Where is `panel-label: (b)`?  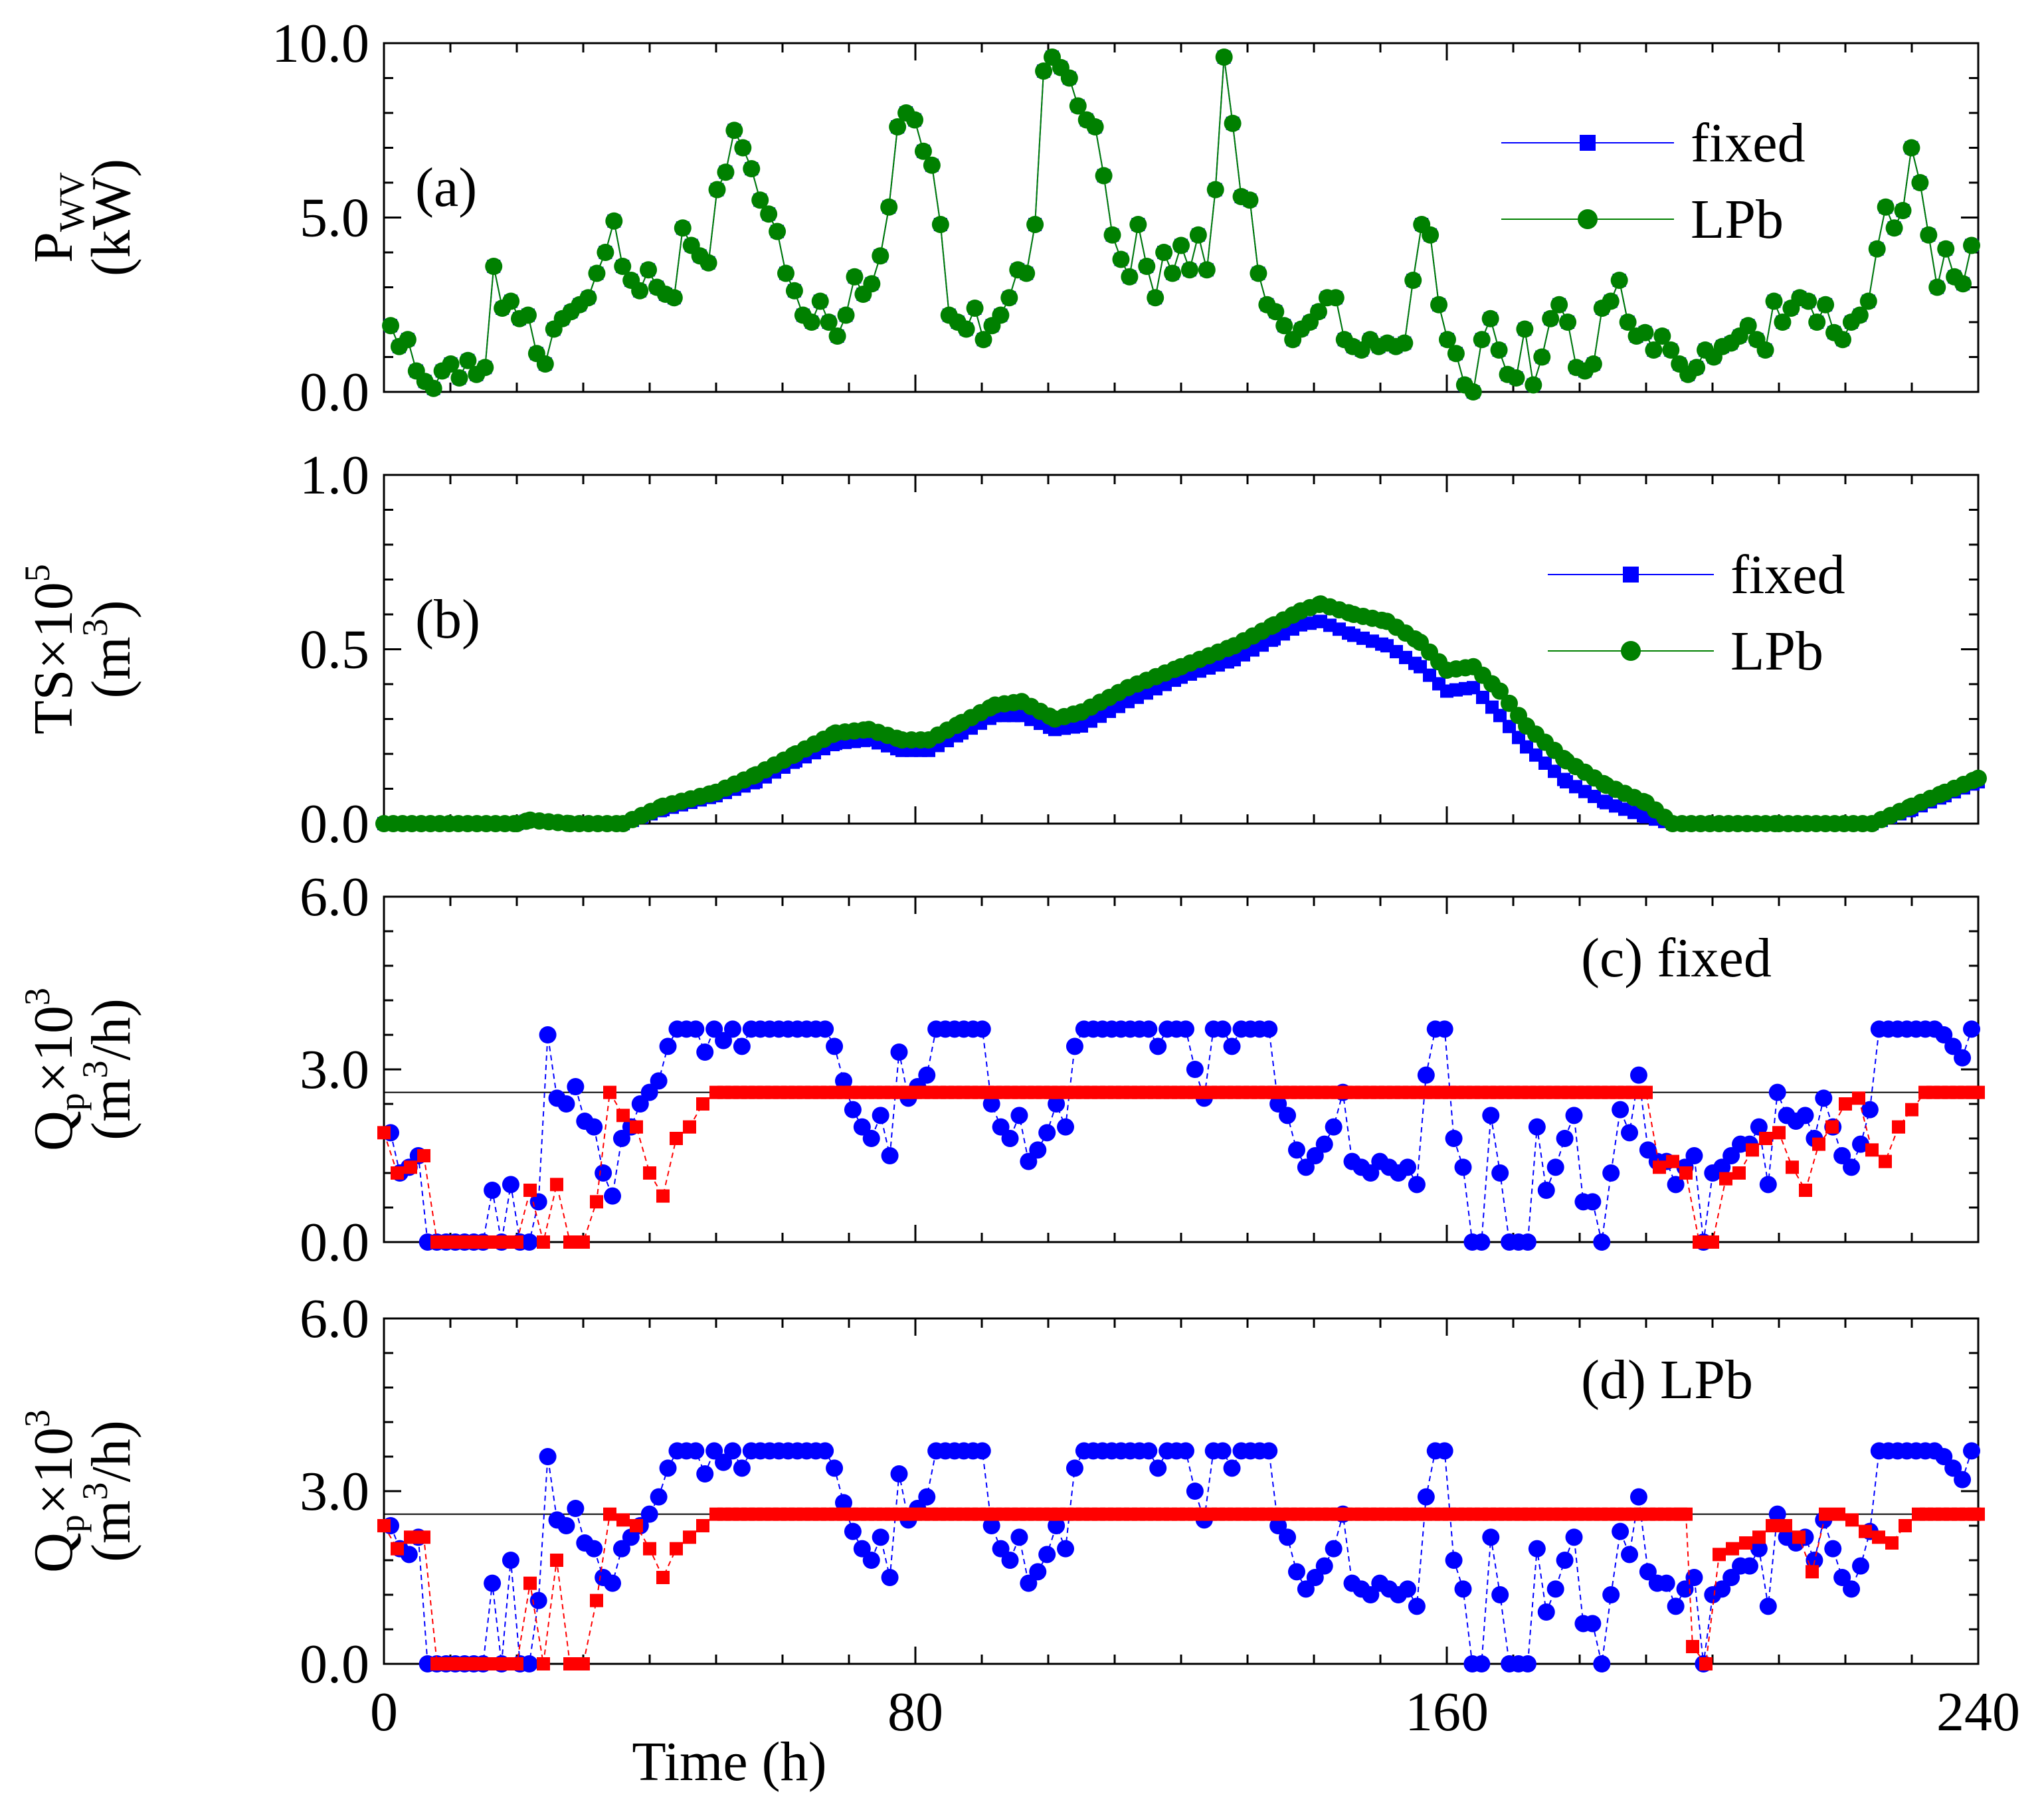 panel-label: (b) is located at coordinates (448, 619).